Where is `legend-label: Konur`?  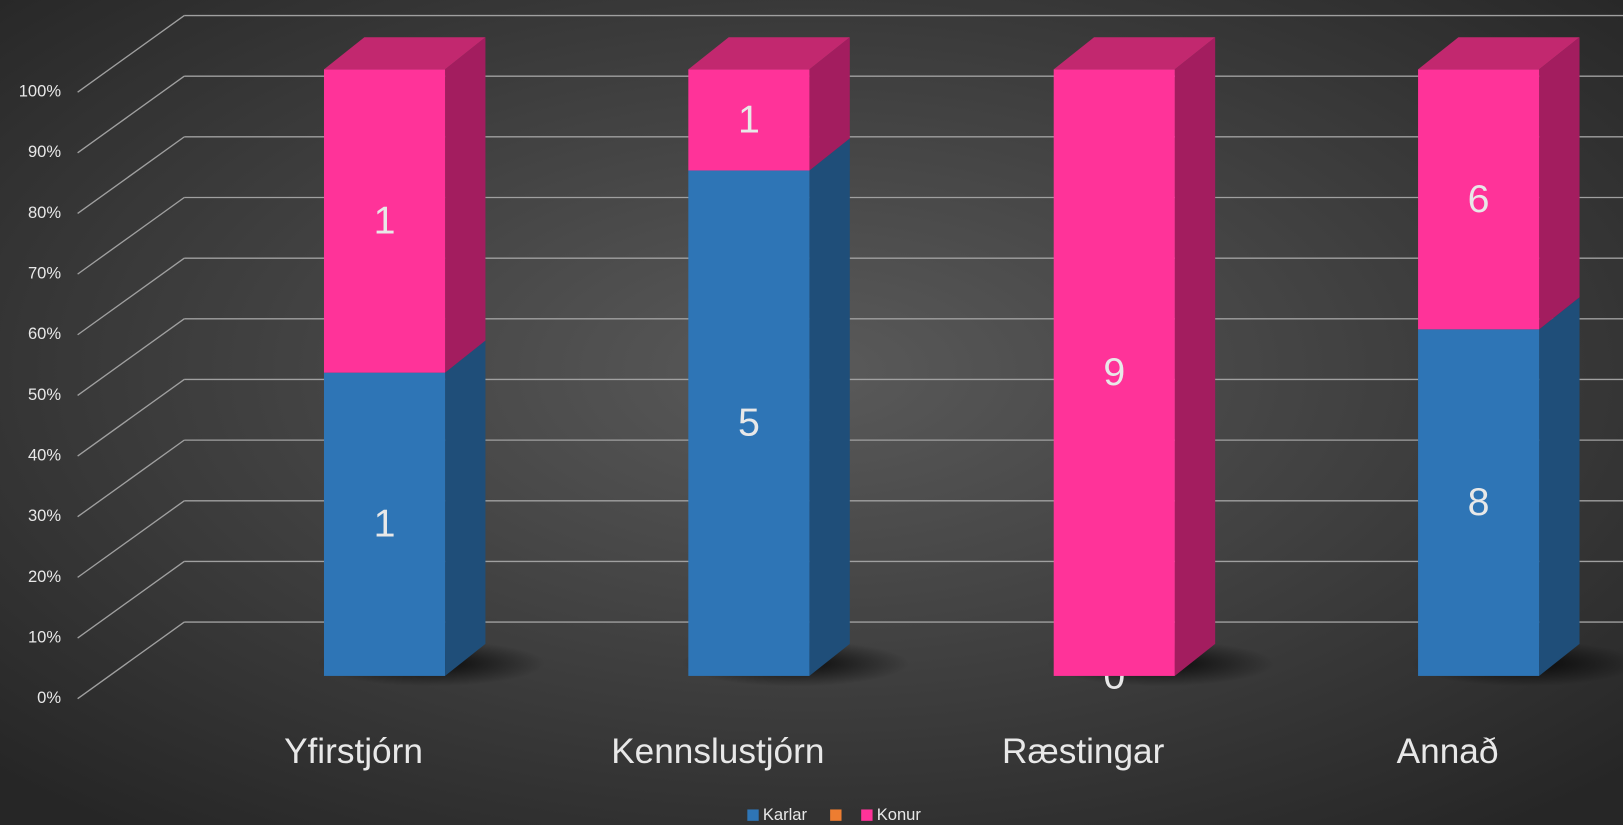
legend-label: Konur is located at coordinates (899, 814).